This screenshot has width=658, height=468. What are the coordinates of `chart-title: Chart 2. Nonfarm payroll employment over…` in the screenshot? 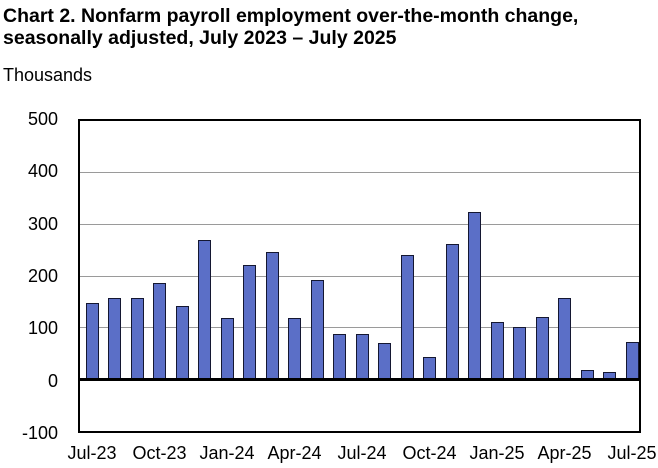 It's located at (290, 27).